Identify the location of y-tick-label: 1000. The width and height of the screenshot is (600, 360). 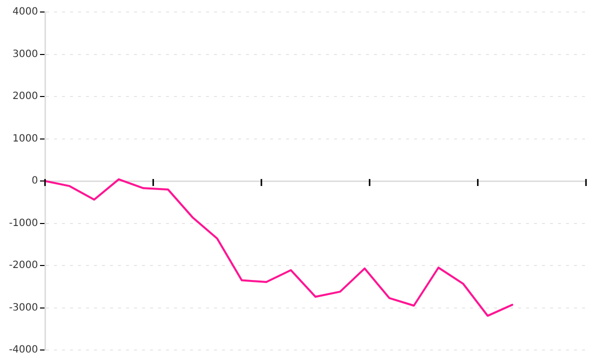
(25, 138).